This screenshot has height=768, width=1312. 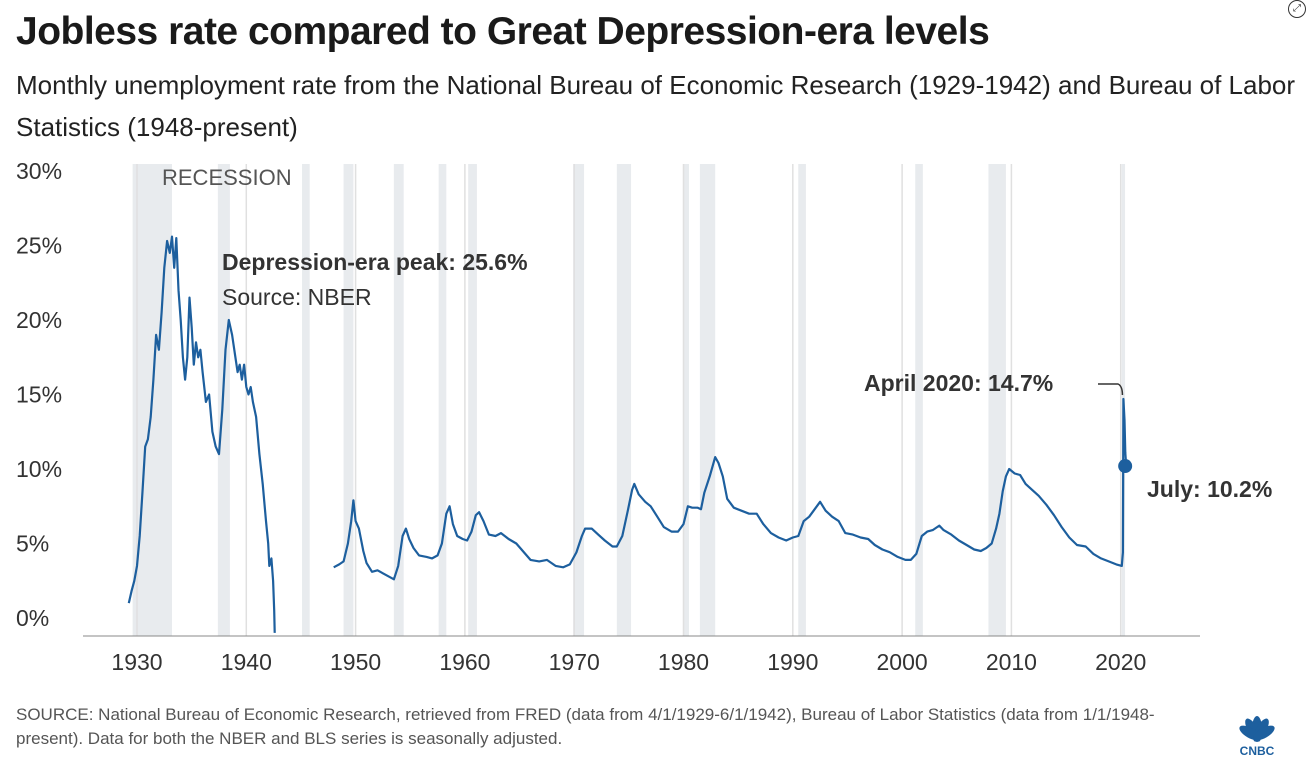 I want to click on y-tick-label: 10%, so click(x=39, y=469).